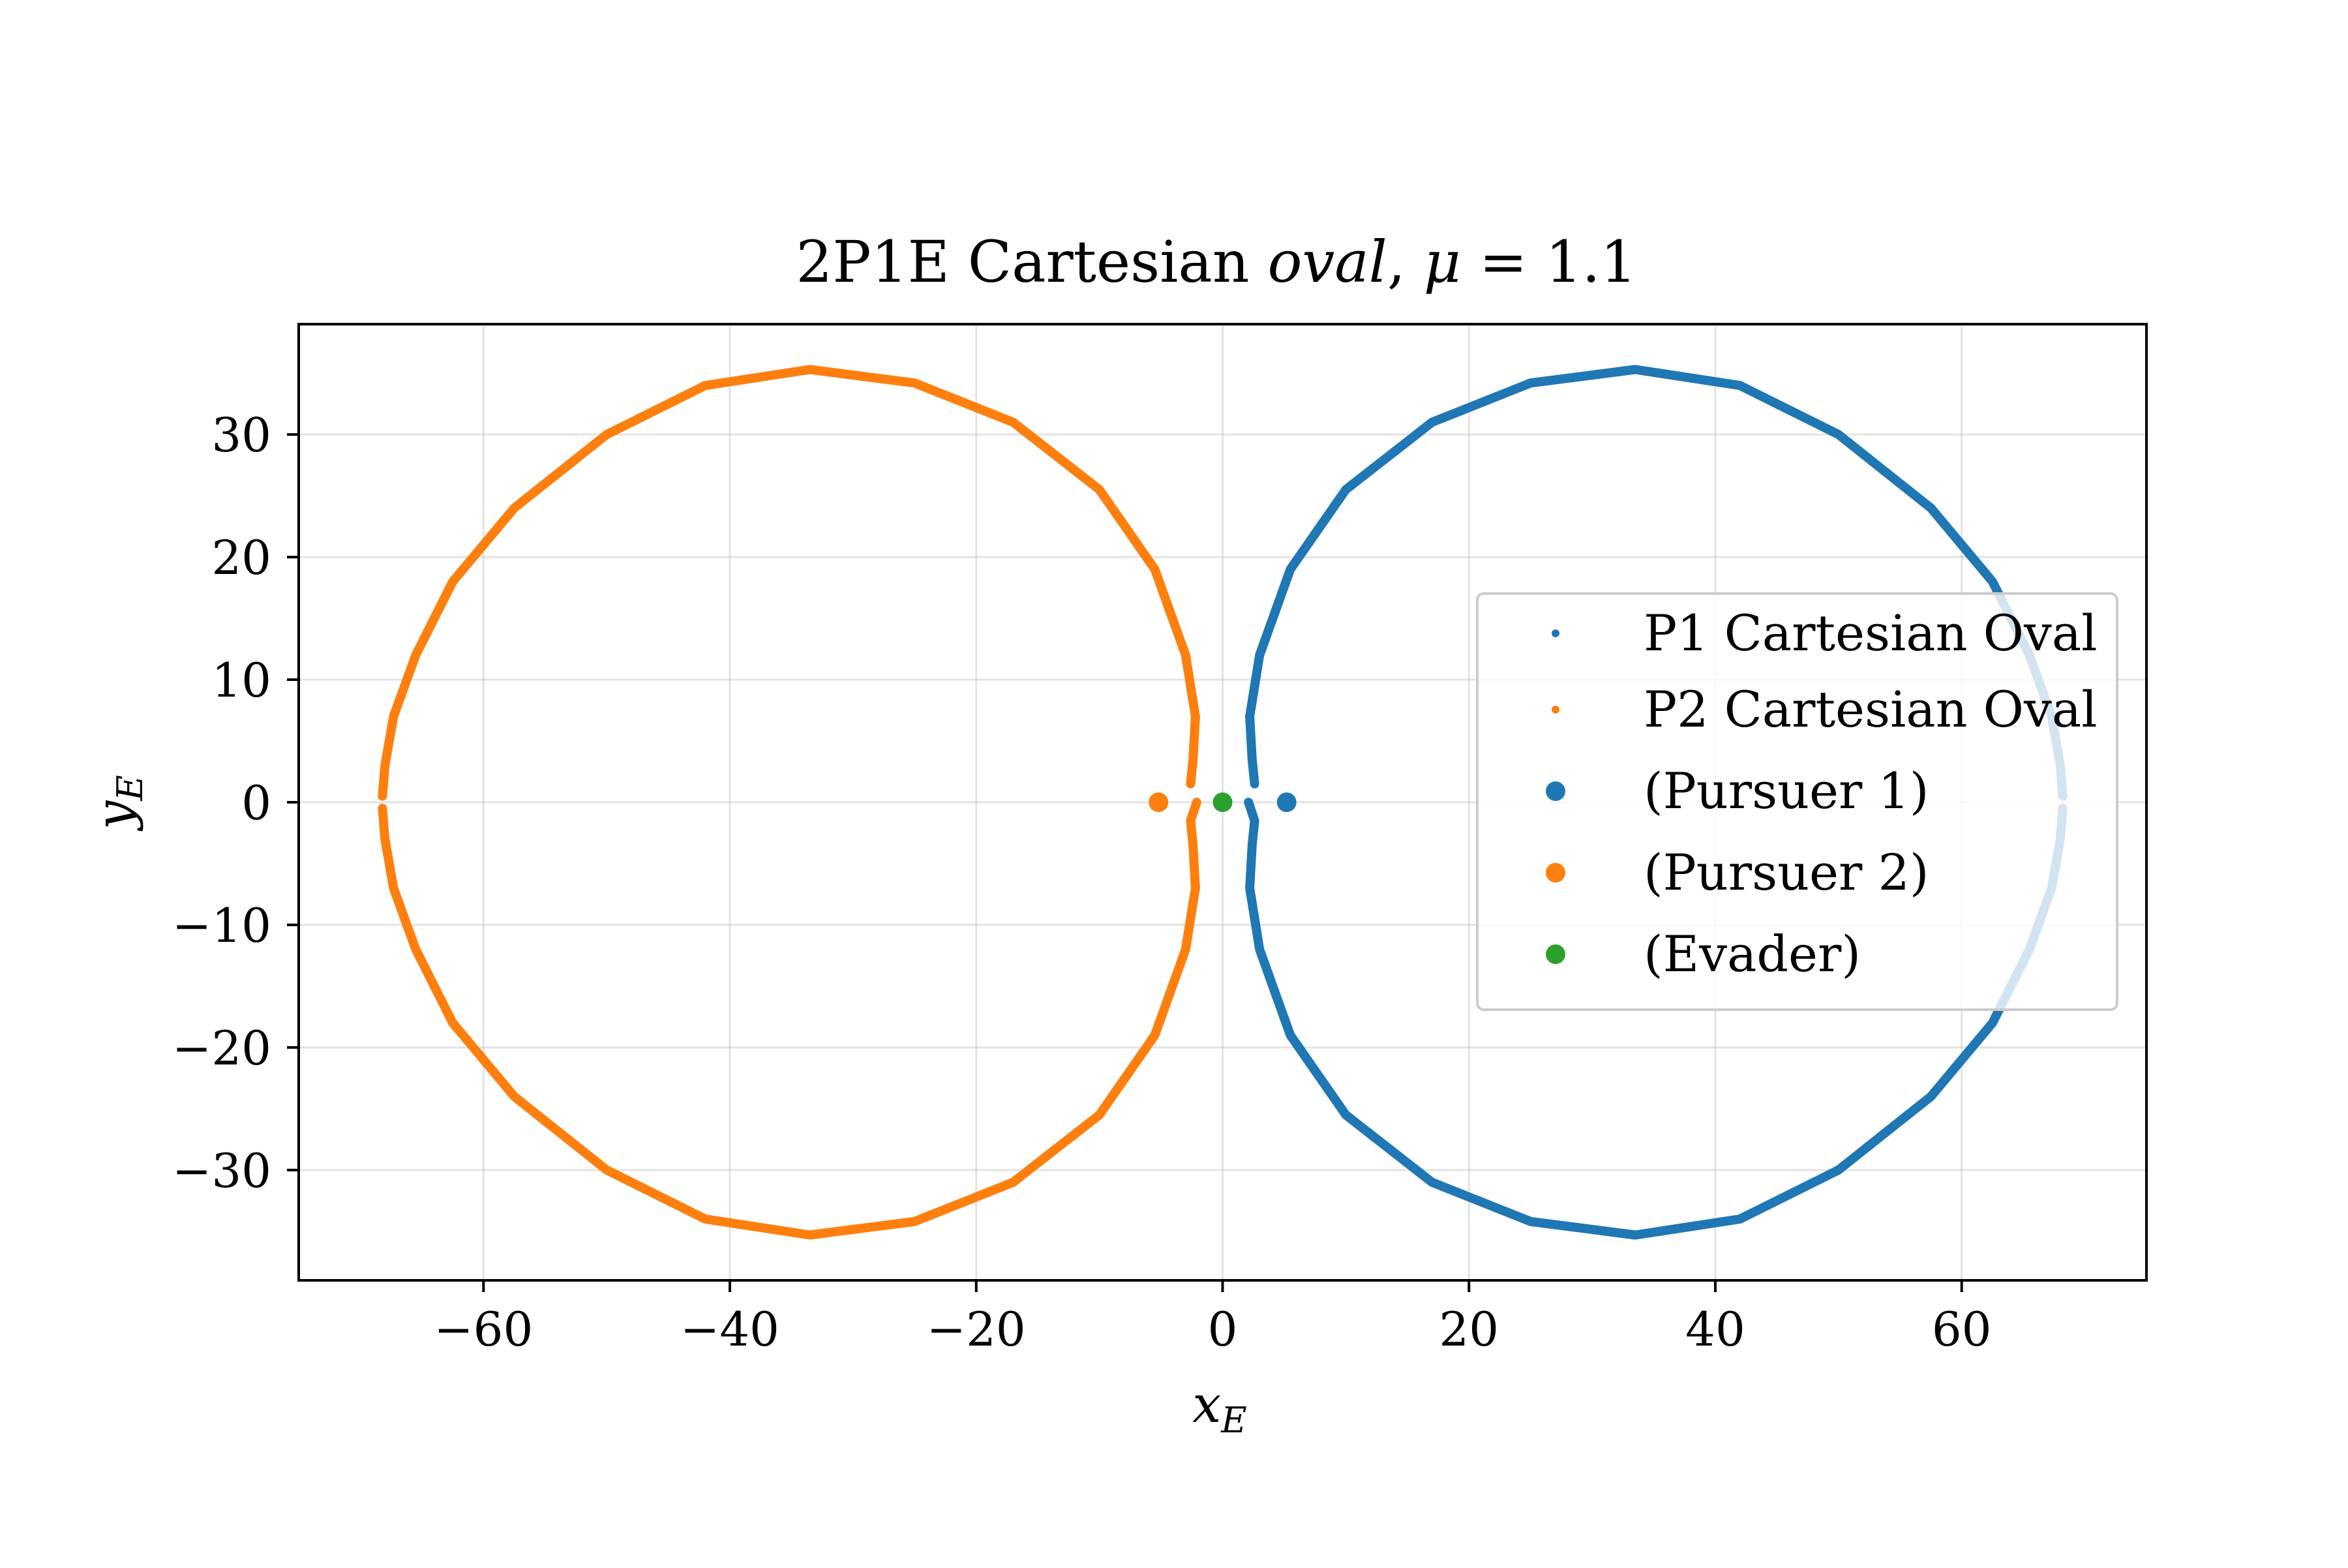 Image resolution: width=2348 pixels, height=1568 pixels. What do you see at coordinates (256, 803) in the screenshot?
I see `y-tick-label-3: 0` at bounding box center [256, 803].